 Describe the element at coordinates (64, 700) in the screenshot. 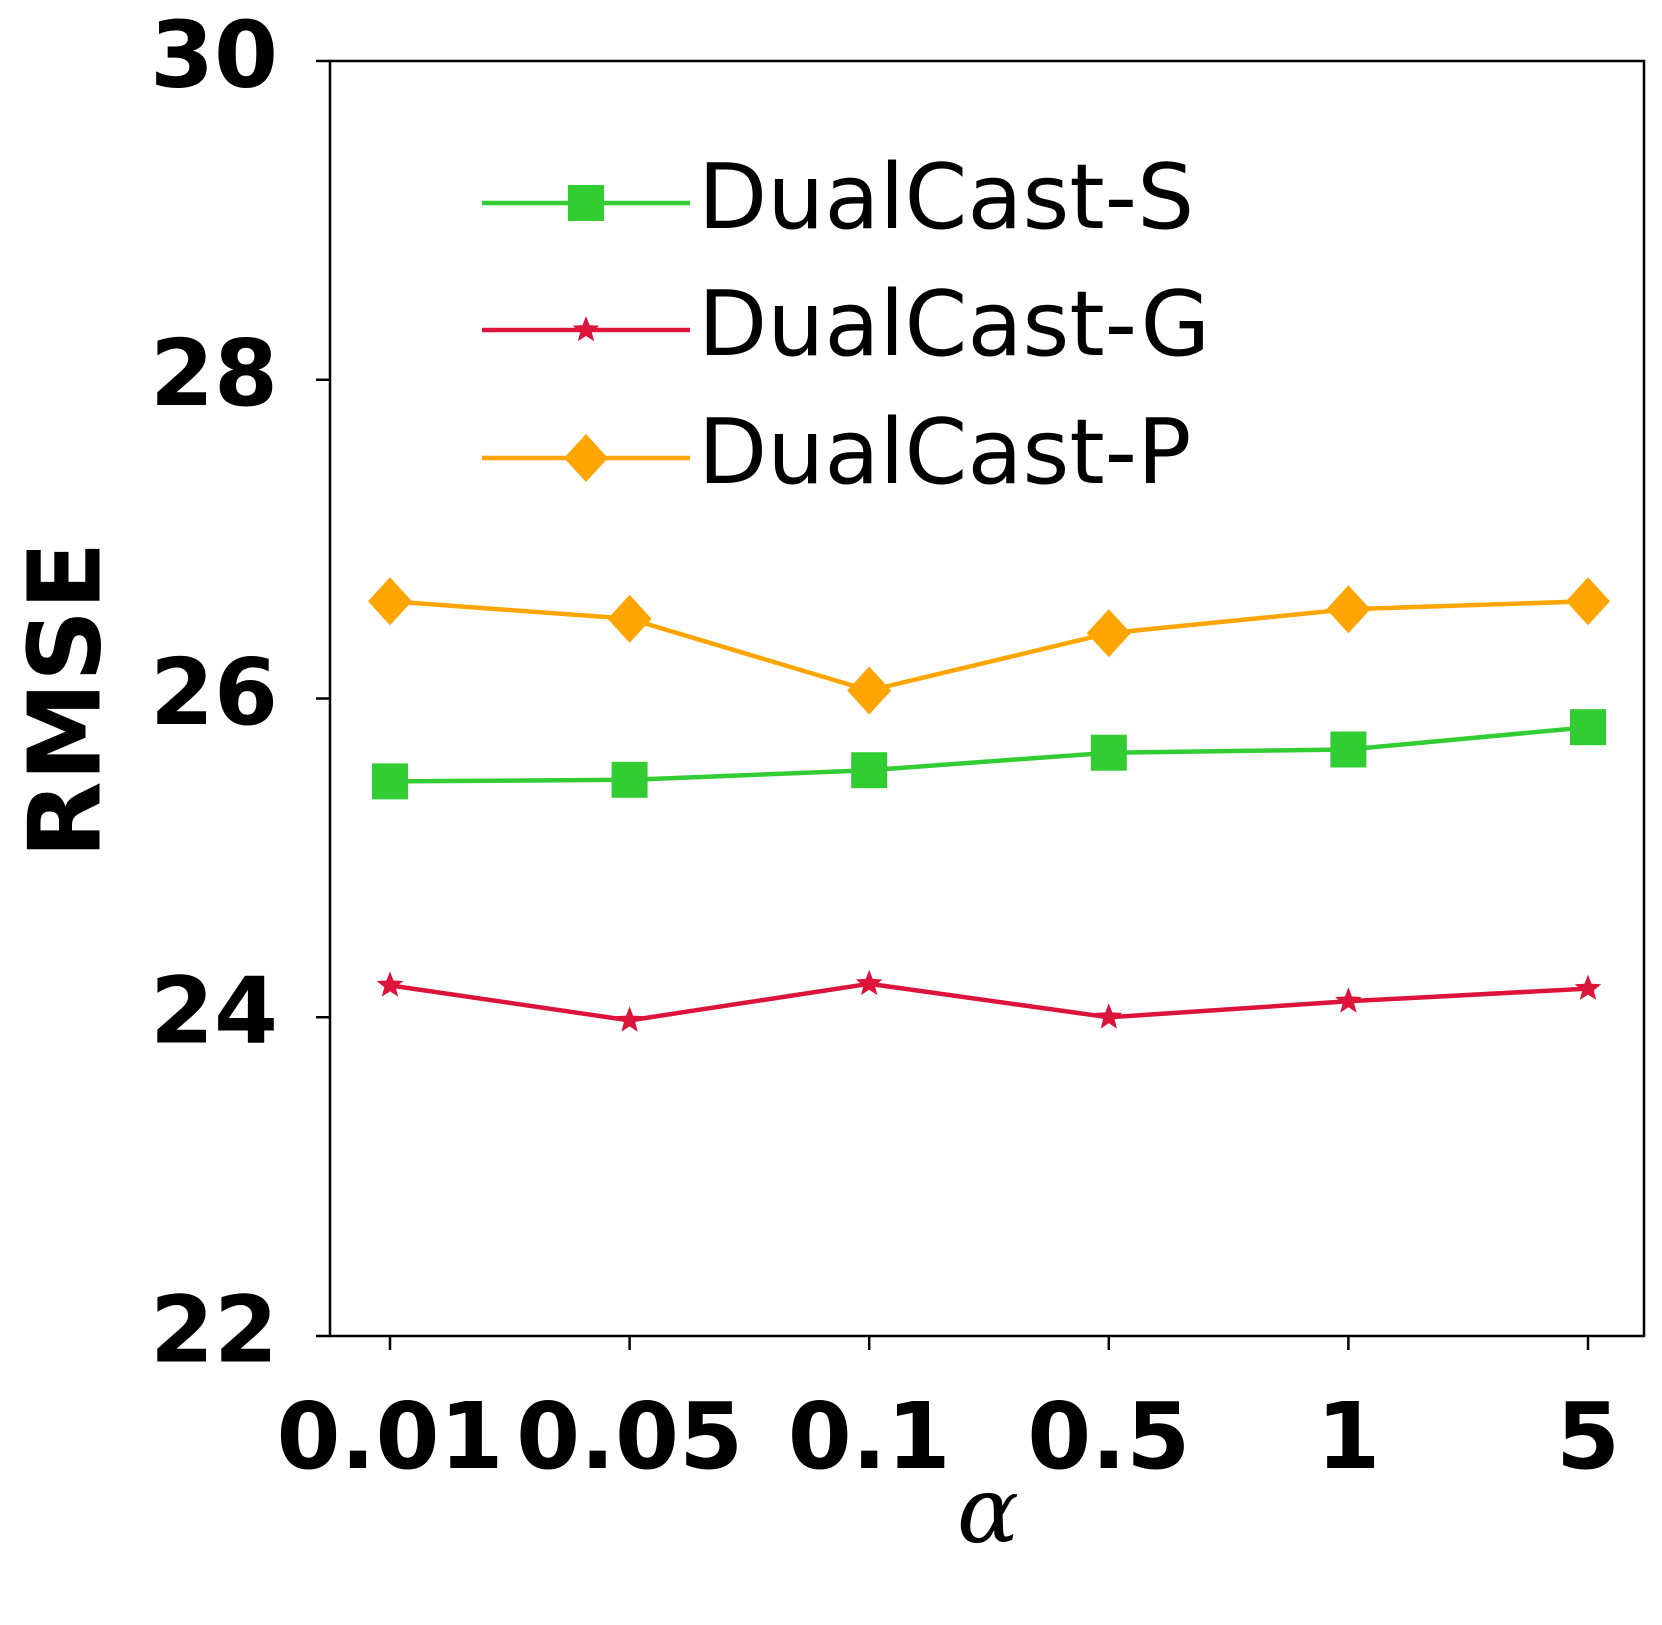

I see `y-axis-title: RMSE` at that location.